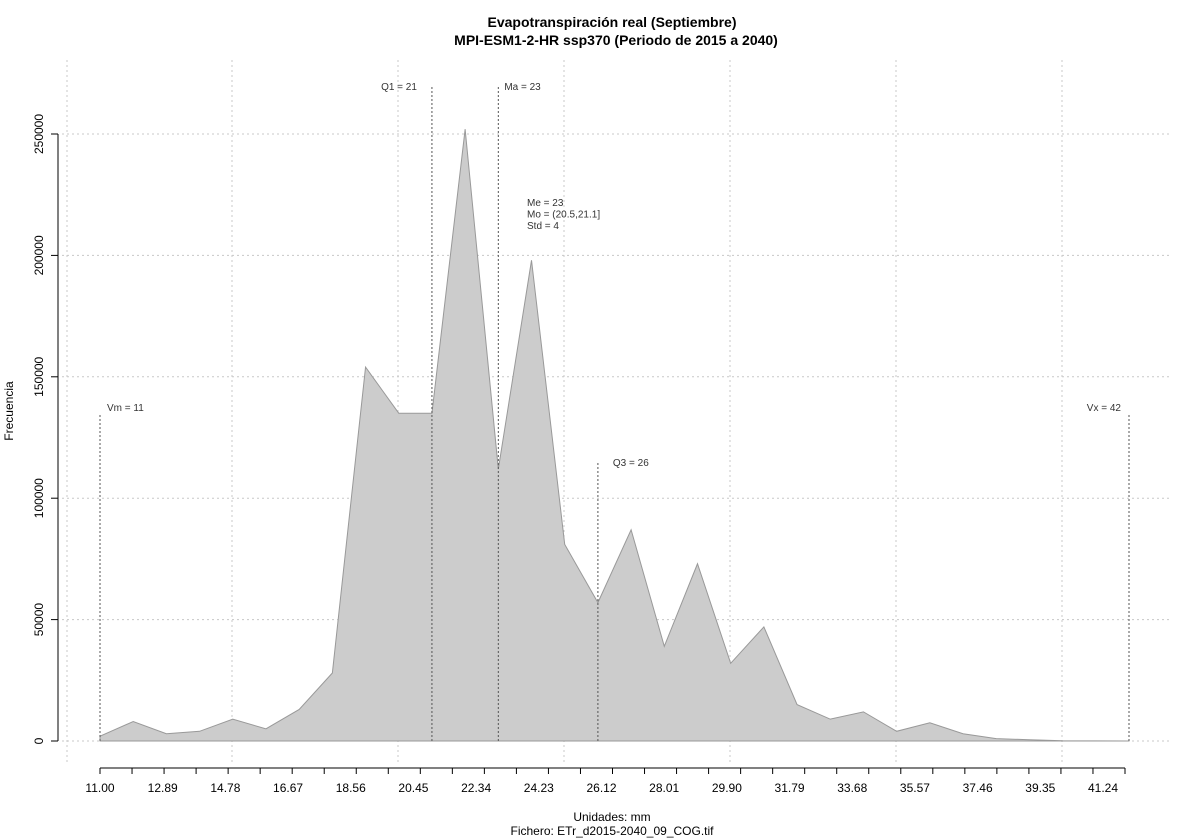  Describe the element at coordinates (39, 740) in the screenshot. I see `y-tick-label: 0` at that location.